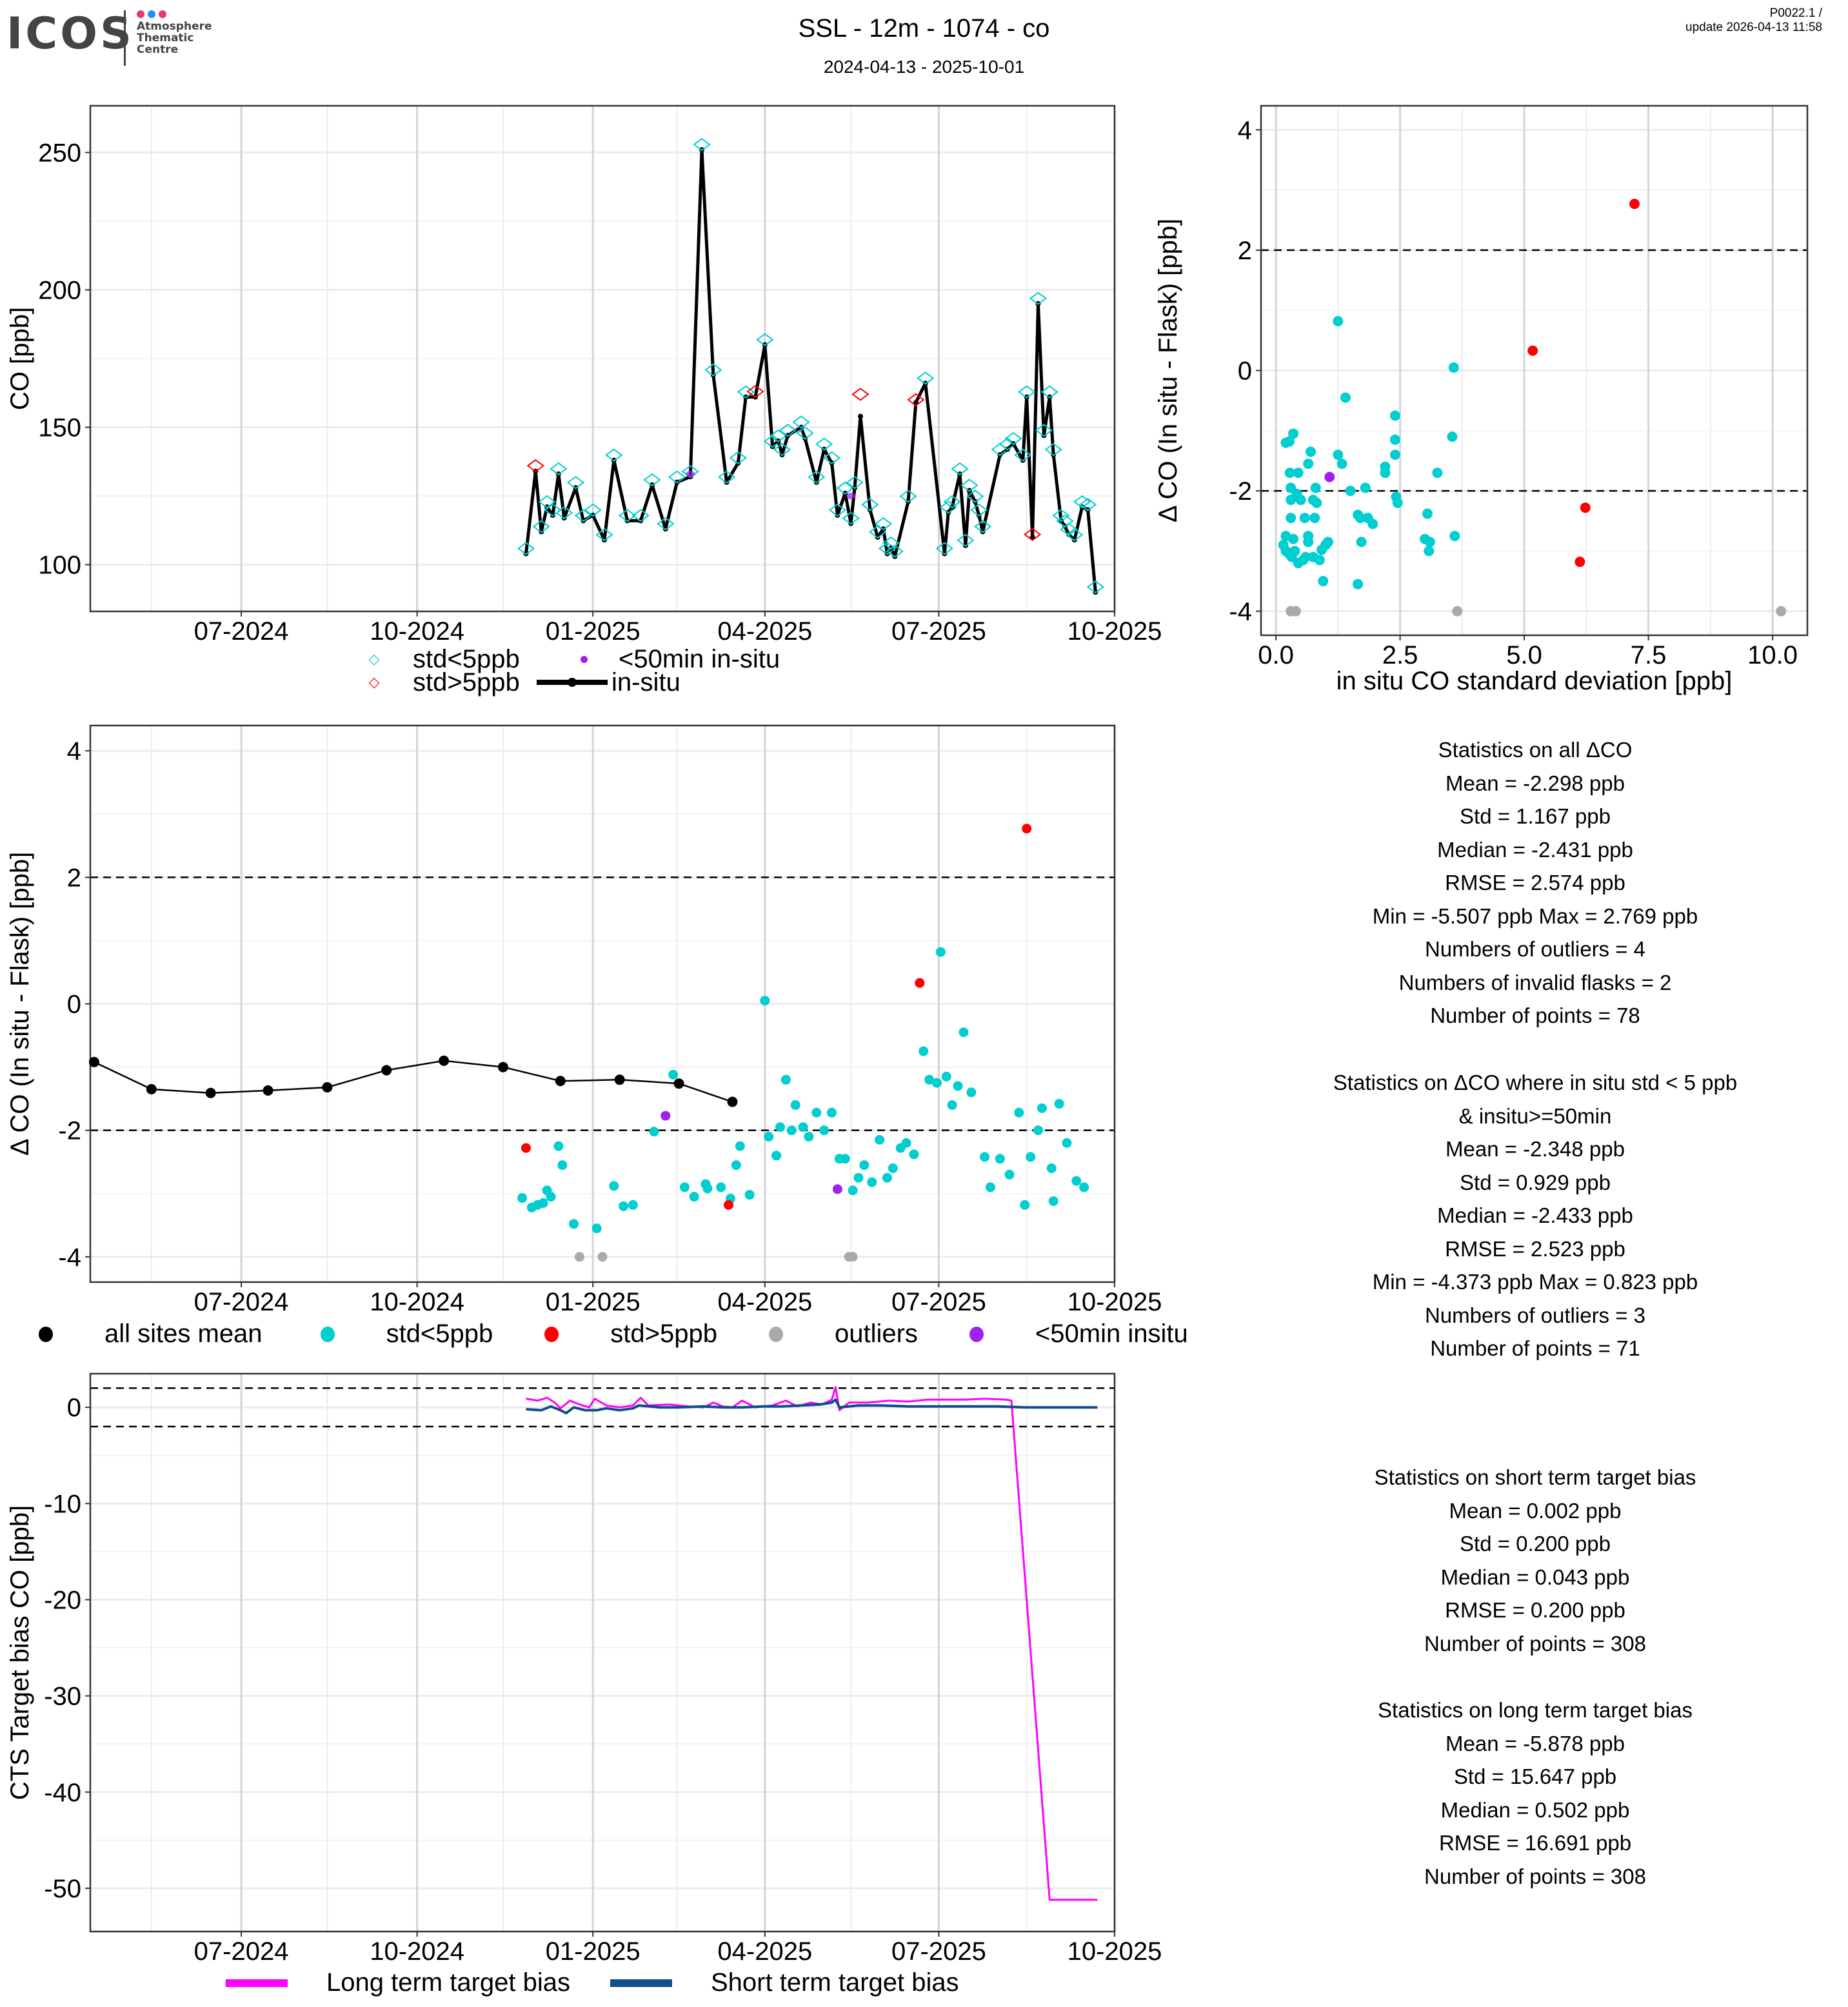 The height and width of the screenshot is (2007, 1848). I want to click on y-tick-label: 0, so click(1245, 371).